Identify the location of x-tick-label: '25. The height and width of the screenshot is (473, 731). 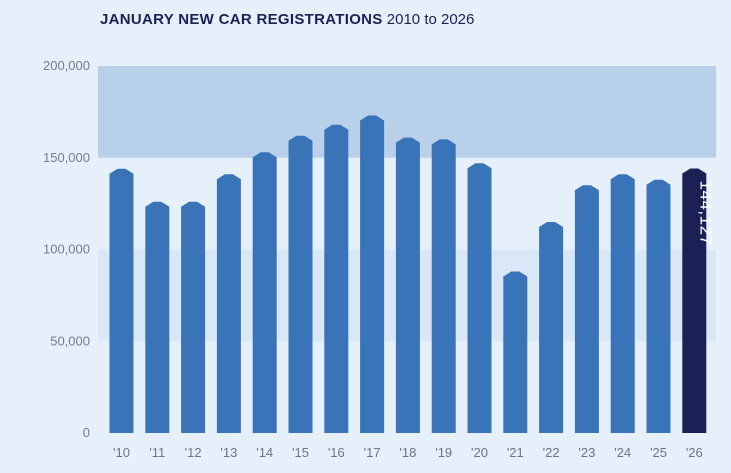
(658, 452).